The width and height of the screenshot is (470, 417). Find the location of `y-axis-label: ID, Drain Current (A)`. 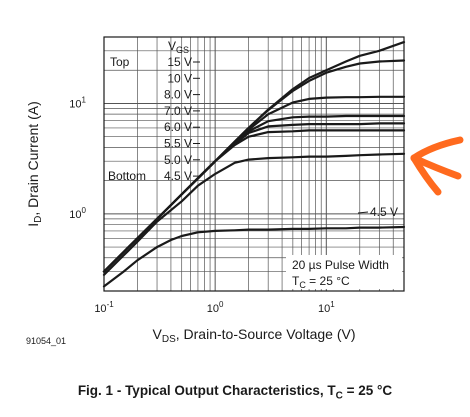

y-axis-label: ID, Drain Current (A) is located at coordinates (34, 163).